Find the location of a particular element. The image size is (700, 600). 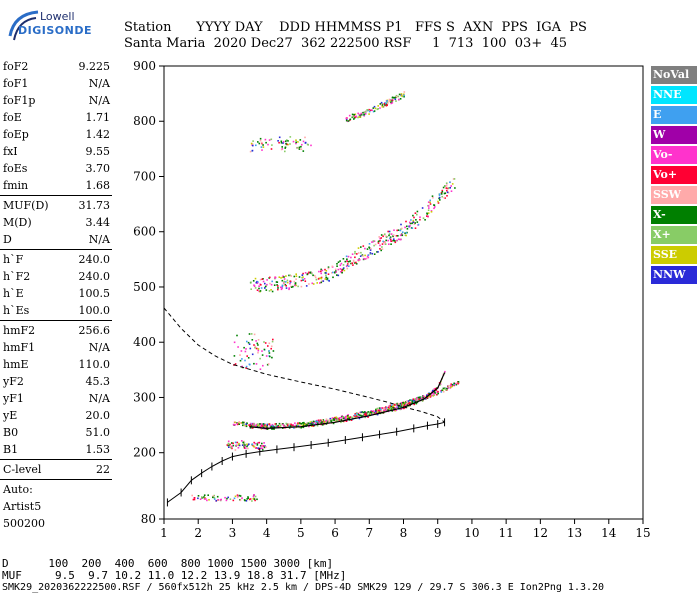

param-value: 100.5 is located at coordinates (94, 293).